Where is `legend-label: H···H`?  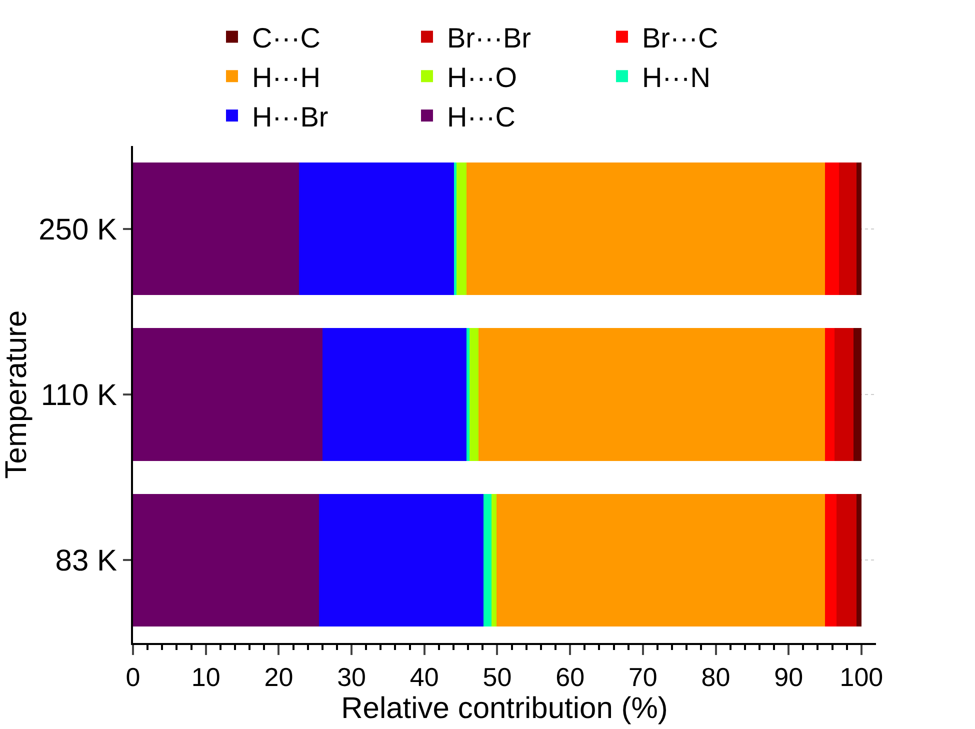
legend-label: H···H is located at coordinates (286, 78).